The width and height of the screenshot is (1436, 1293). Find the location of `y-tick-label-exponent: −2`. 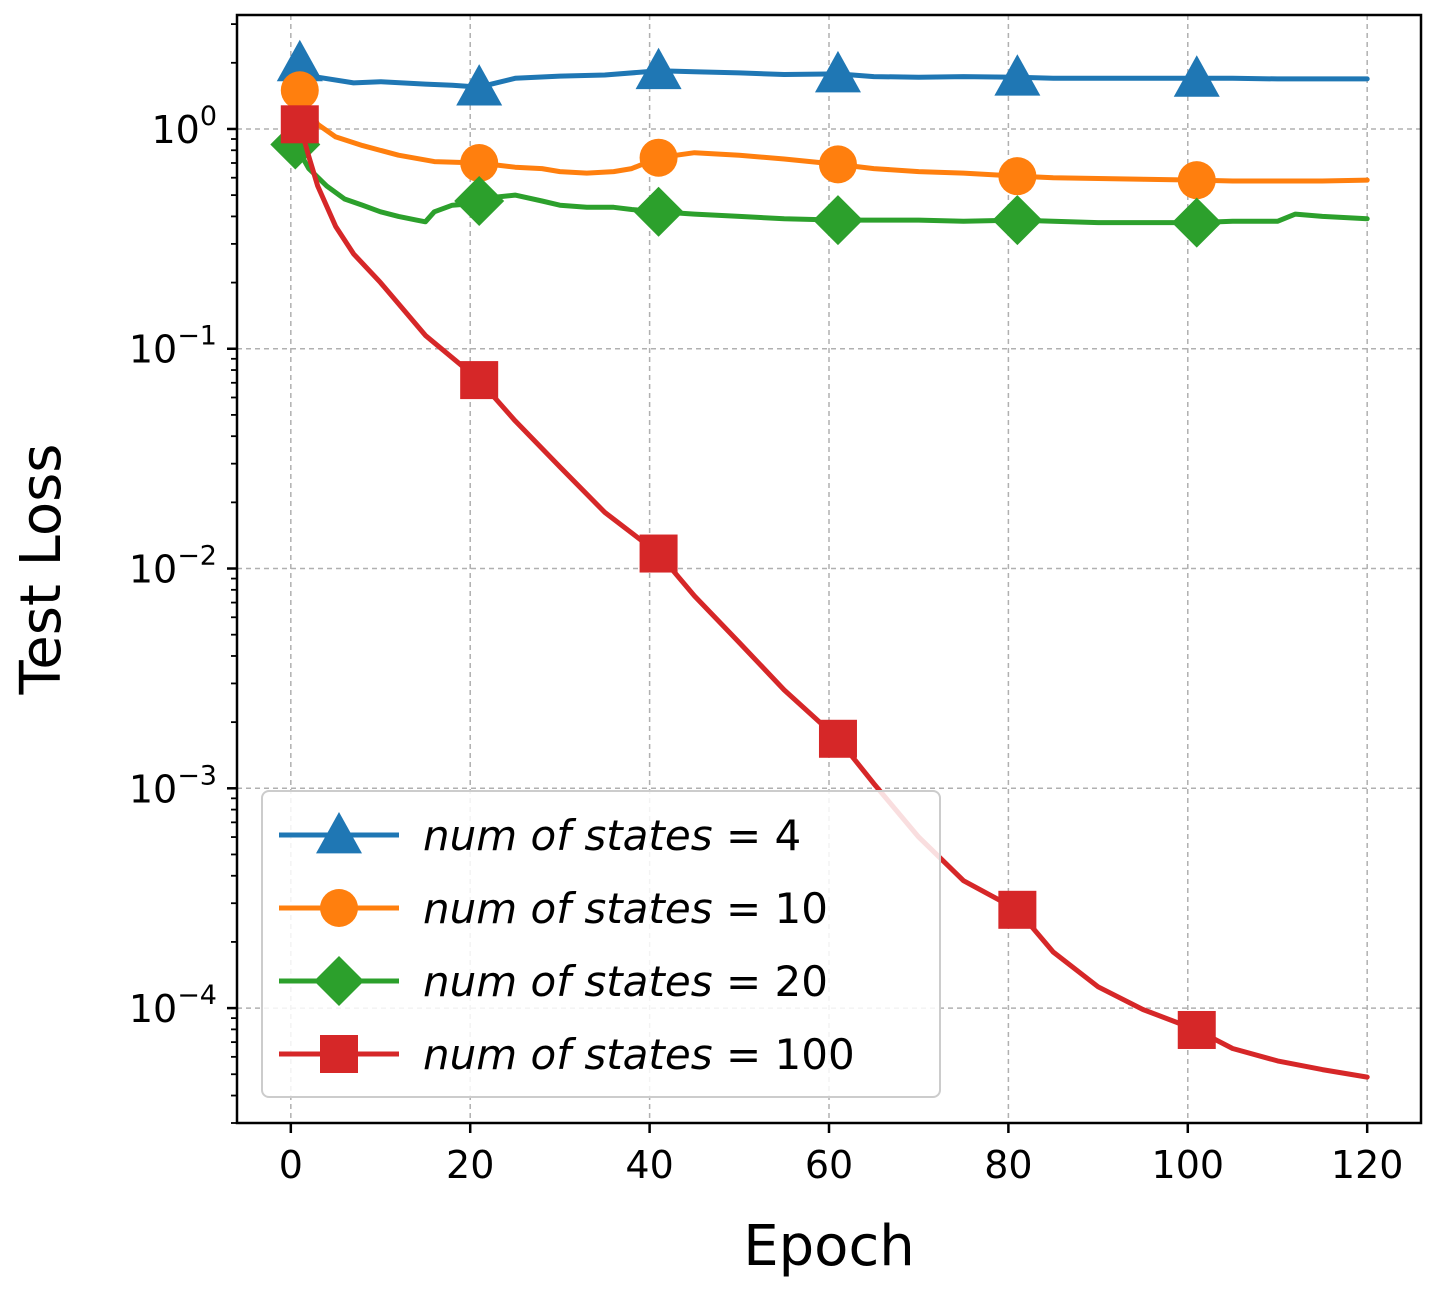

y-tick-label-exponent: −2 is located at coordinates (197, 556).